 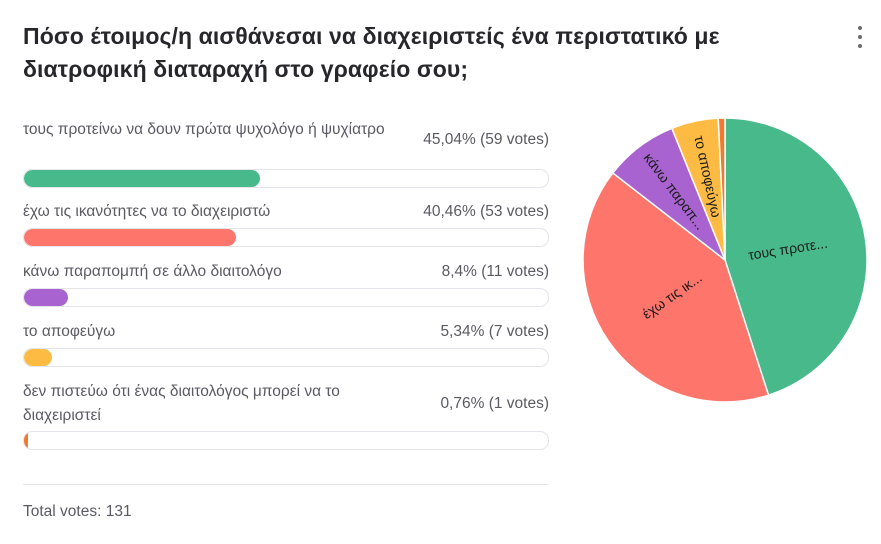 What do you see at coordinates (495, 271) in the screenshot?
I see `poll-option-result: 8,4% (11 votes)` at bounding box center [495, 271].